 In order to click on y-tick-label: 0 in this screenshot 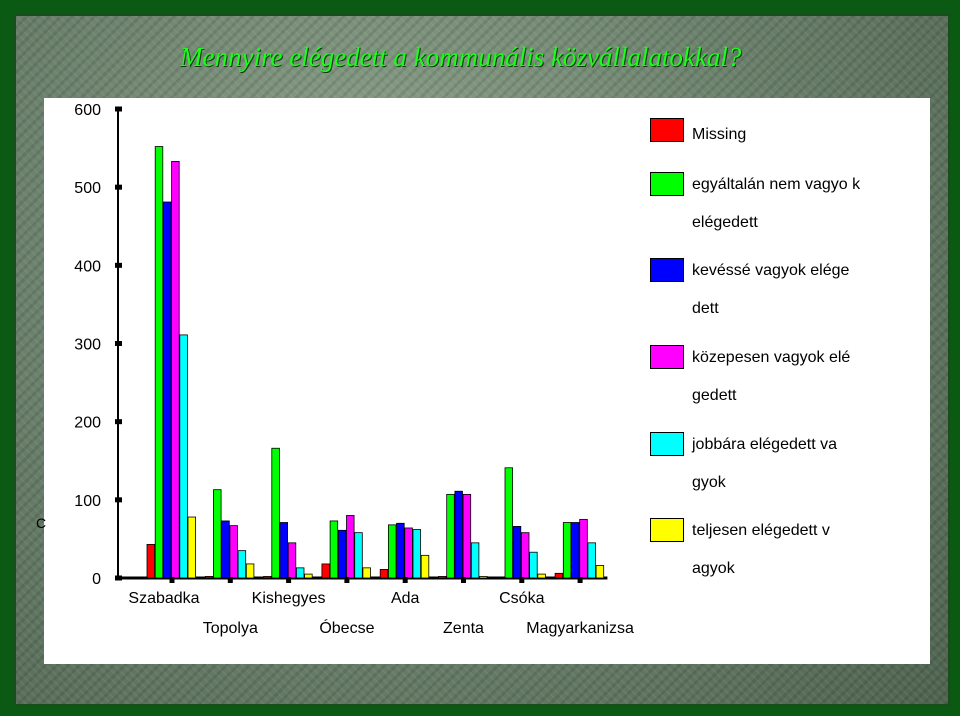, I will do `click(96, 579)`.